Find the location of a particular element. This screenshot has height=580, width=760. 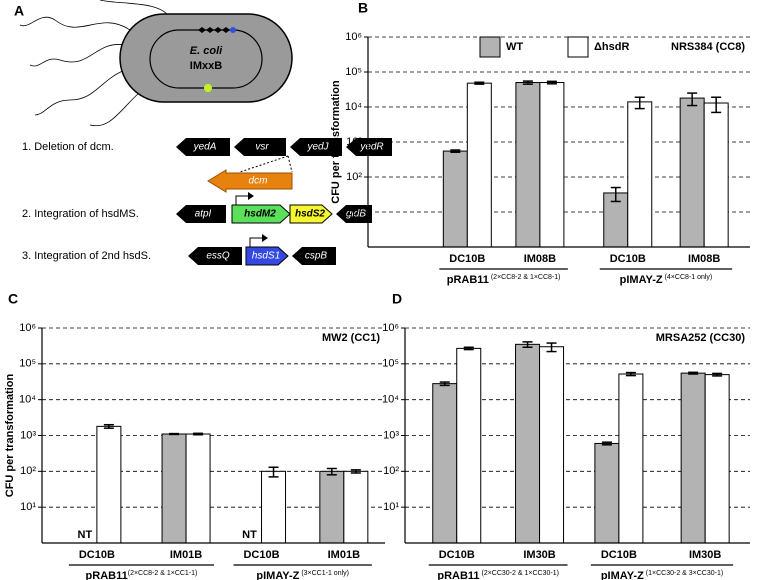

step-label: 3. Integration of 2nd hsdS. is located at coordinates (86, 256).